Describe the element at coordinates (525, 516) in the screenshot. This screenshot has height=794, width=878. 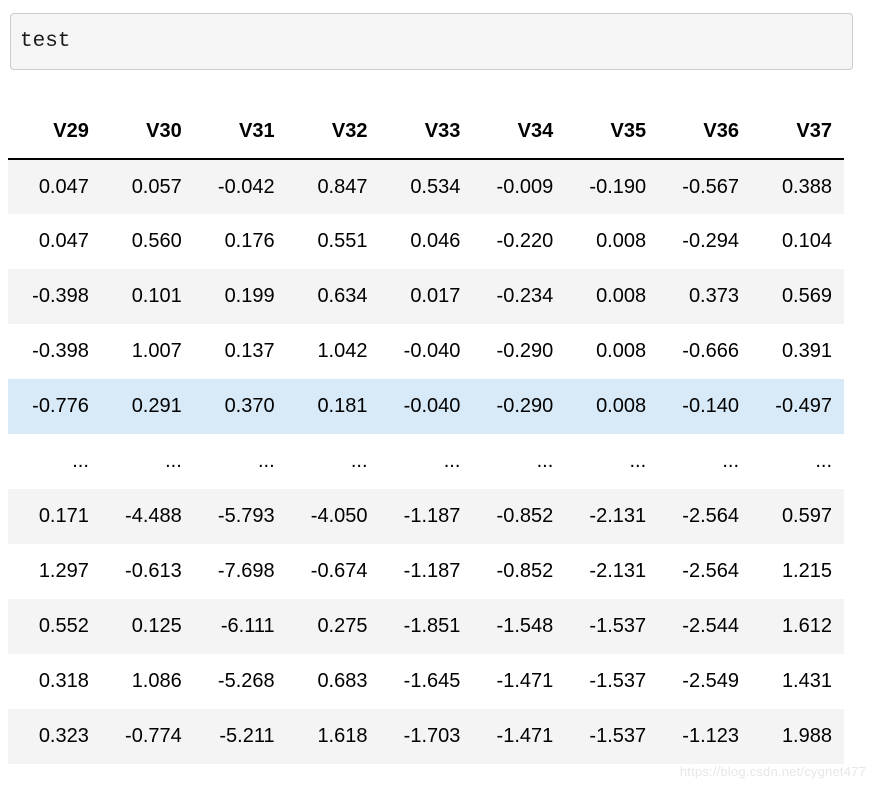
I see `table-cell: -0.852` at that location.